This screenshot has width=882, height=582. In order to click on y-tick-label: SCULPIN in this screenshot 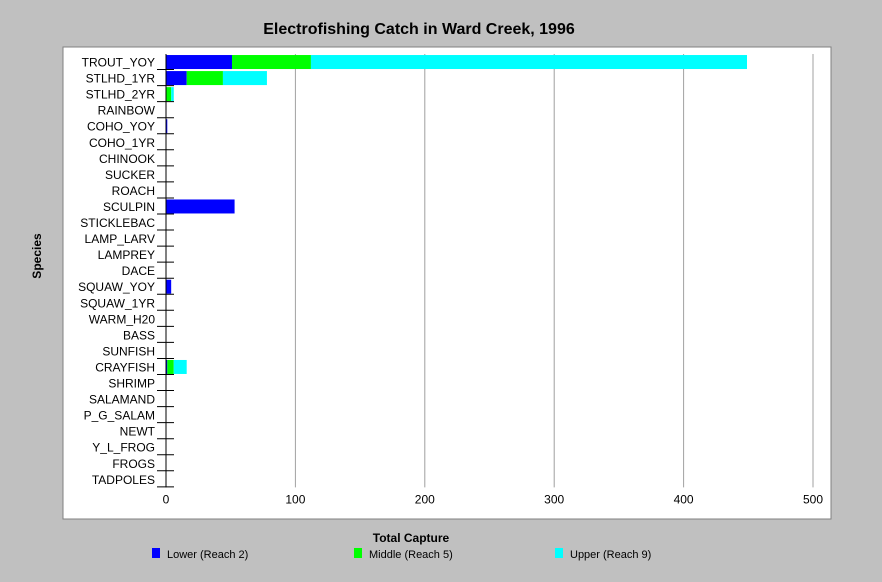, I will do `click(129, 207)`.